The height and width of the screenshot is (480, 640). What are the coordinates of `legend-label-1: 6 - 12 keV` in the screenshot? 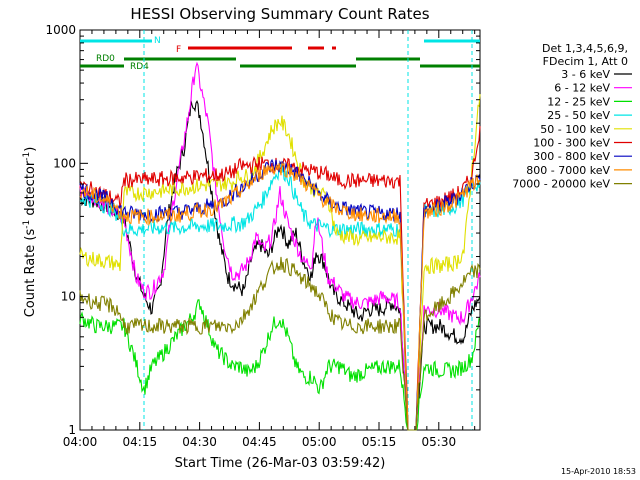 It's located at (582, 88).